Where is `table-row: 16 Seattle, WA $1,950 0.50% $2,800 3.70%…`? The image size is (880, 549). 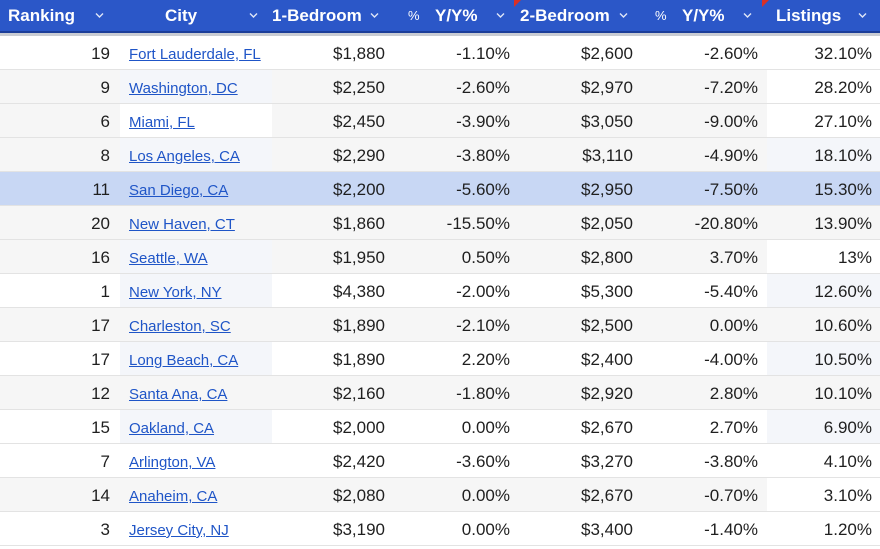 table-row: 16 Seattle, WA $1,950 0.50% $2,800 3.70%… is located at coordinates (440, 257).